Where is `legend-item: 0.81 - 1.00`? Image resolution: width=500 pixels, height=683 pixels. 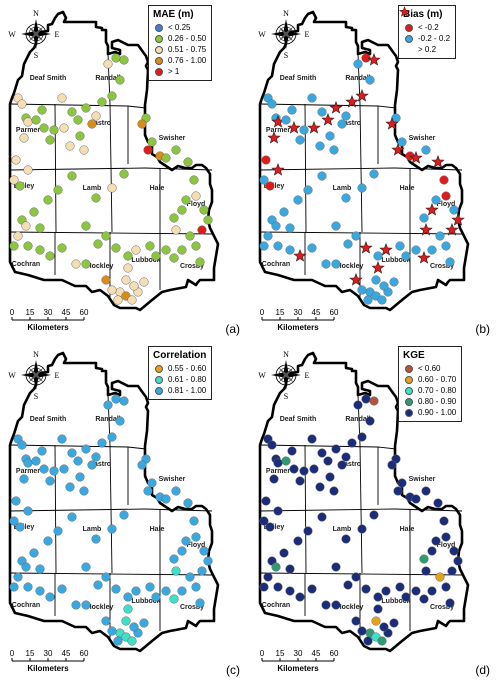 legend-item: 0.81 - 1.00 is located at coordinates (179, 390).